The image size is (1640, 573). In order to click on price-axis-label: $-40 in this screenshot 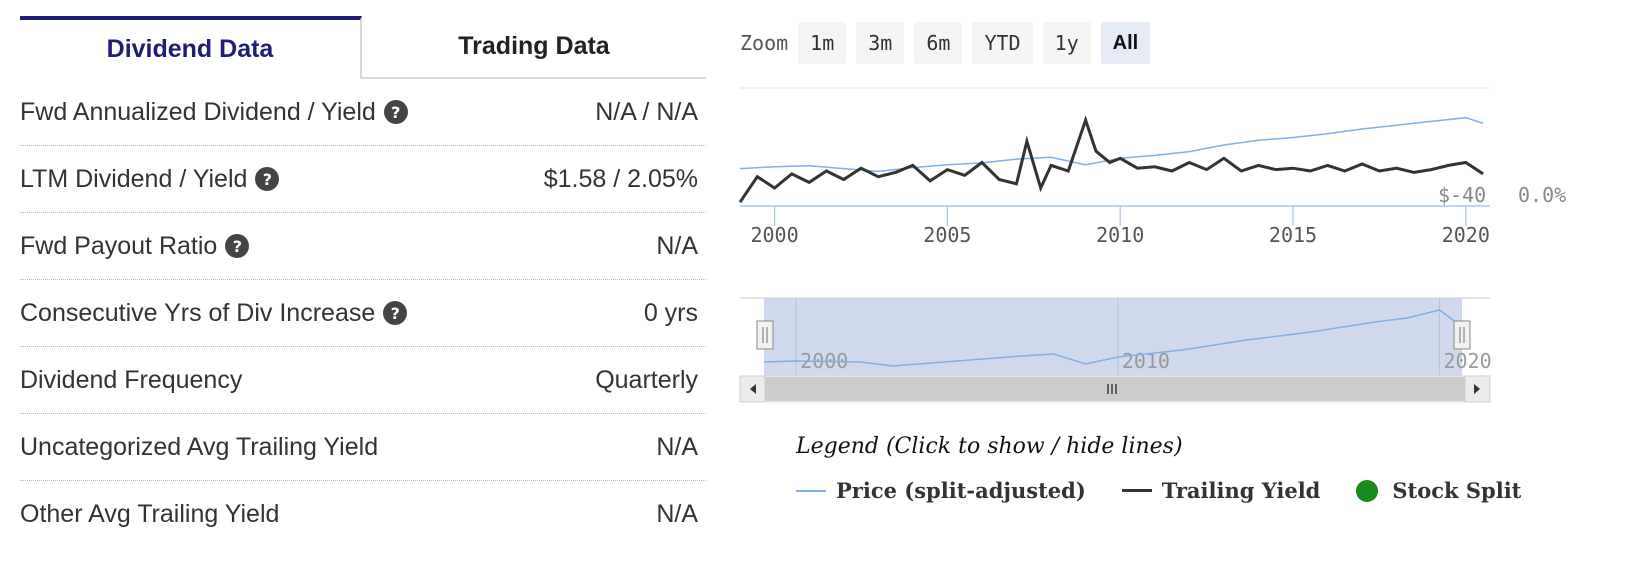, I will do `click(1462, 195)`.